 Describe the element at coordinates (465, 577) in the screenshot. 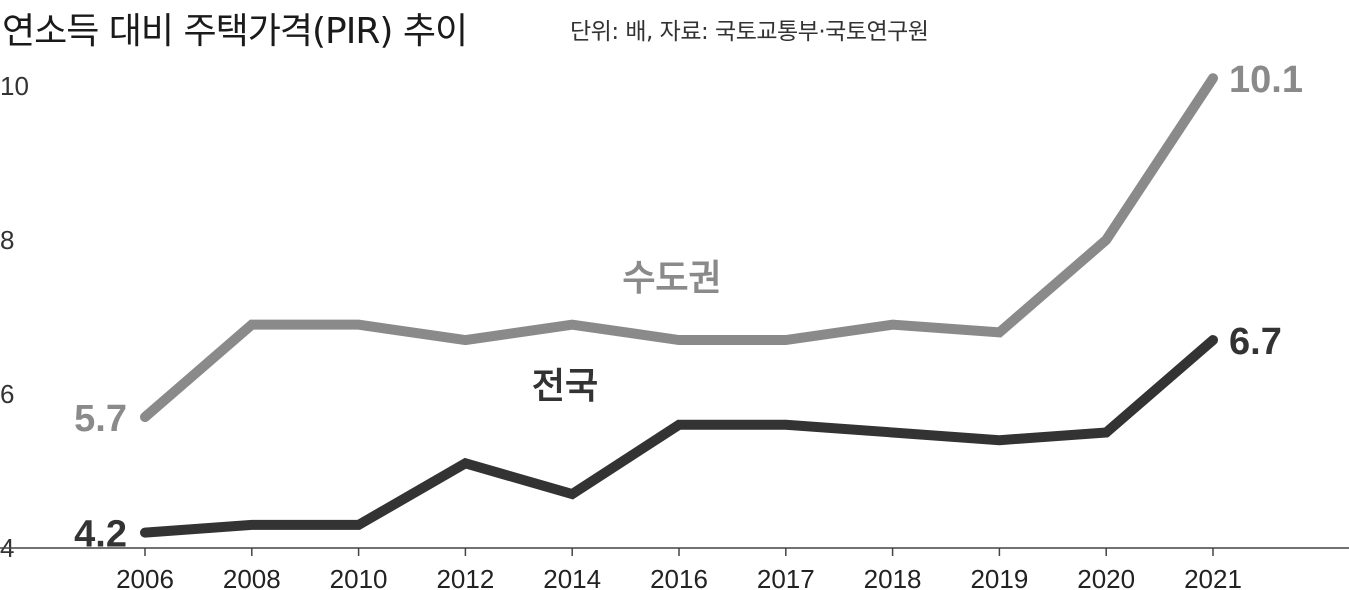

I see `x-tick-label: 2012` at that location.